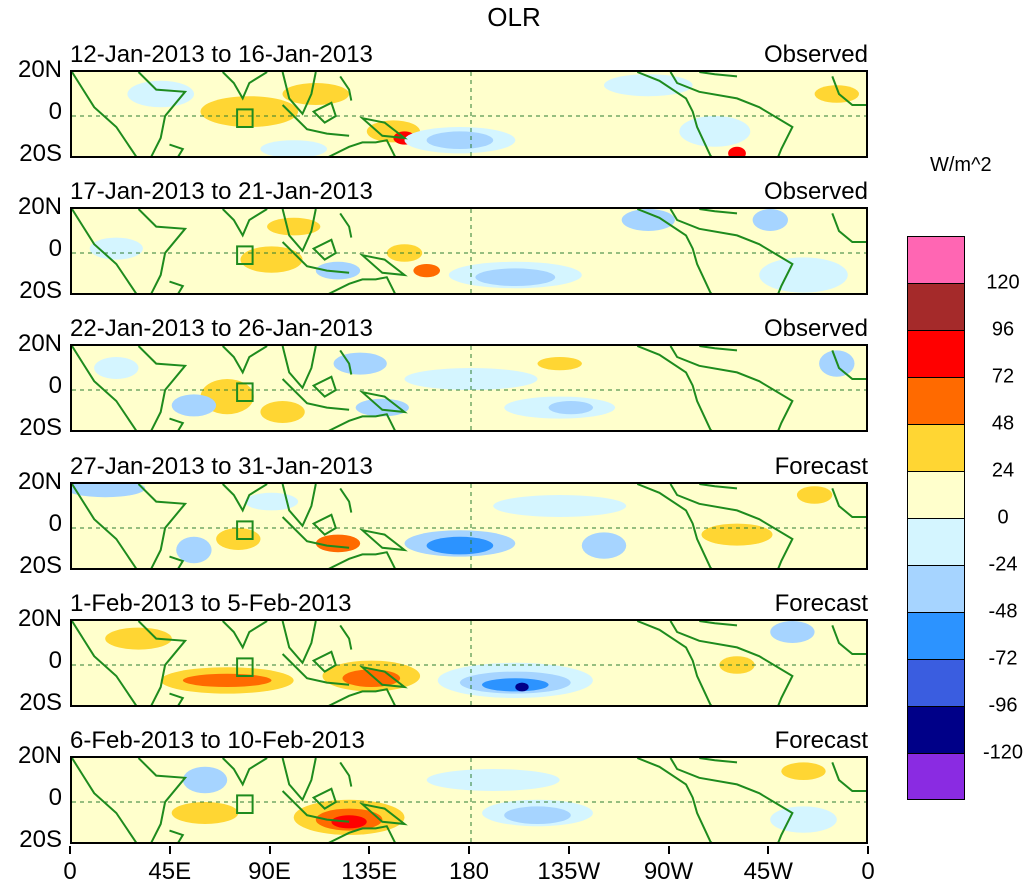 The height and width of the screenshot is (887, 1028). Describe the element at coordinates (821, 740) in the screenshot. I see `panel-type: Forecast` at that location.